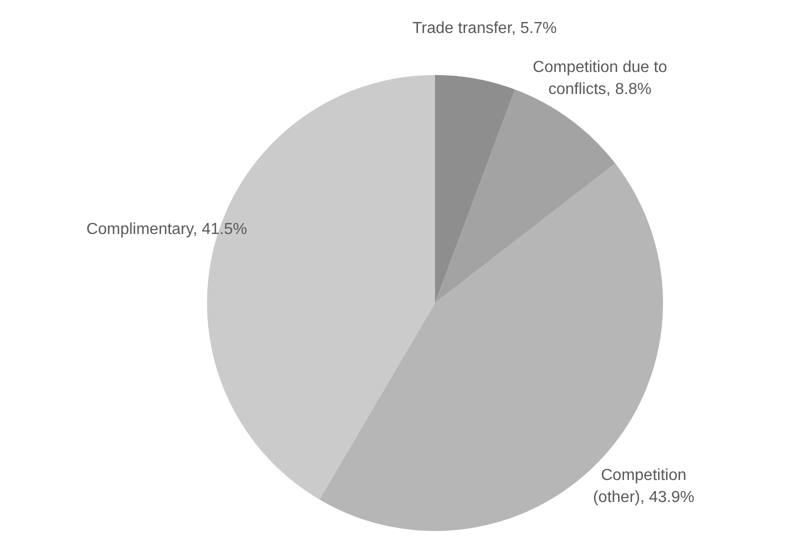  What do you see at coordinates (166, 230) in the screenshot?
I see `slice-label: Complimentary, 41.5%` at bounding box center [166, 230].